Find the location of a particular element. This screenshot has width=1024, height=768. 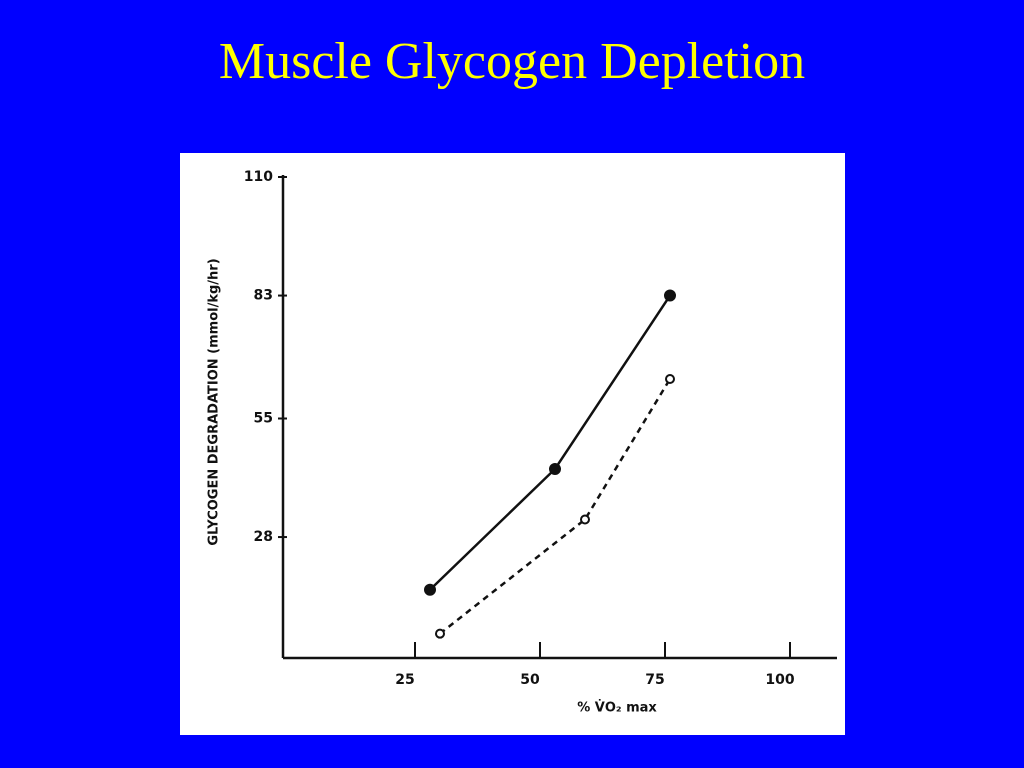

y-tick-label: 28 is located at coordinates (263, 537).